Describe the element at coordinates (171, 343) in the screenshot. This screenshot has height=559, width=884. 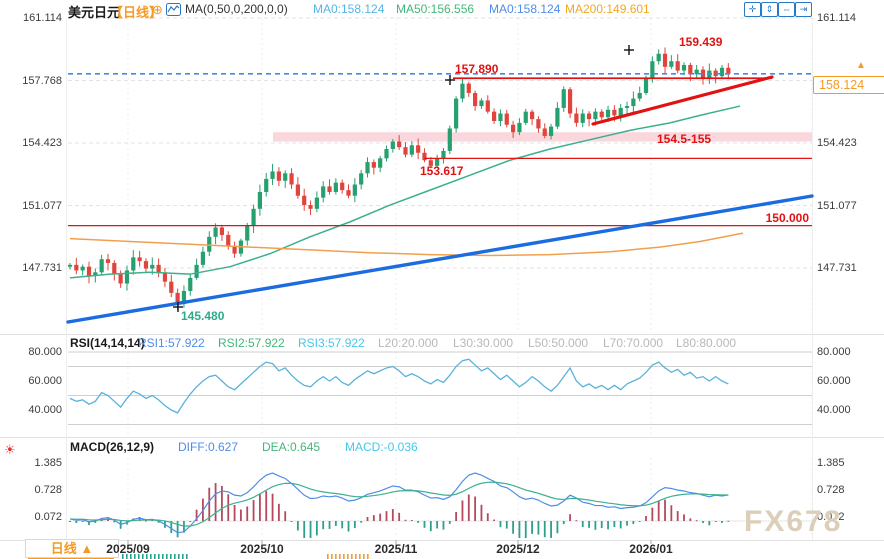
I see `rsi1-value: RSI1:57.922` at that location.